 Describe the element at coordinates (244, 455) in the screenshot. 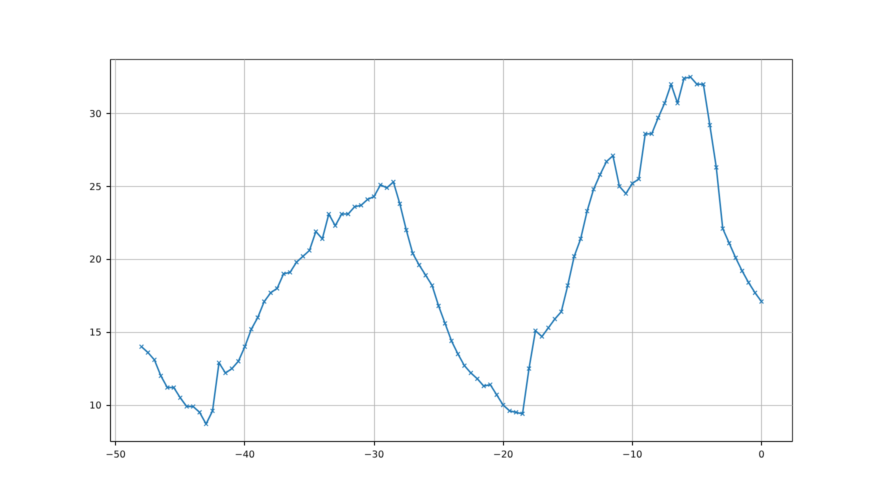

I see `x-tick-label: −40` at that location.